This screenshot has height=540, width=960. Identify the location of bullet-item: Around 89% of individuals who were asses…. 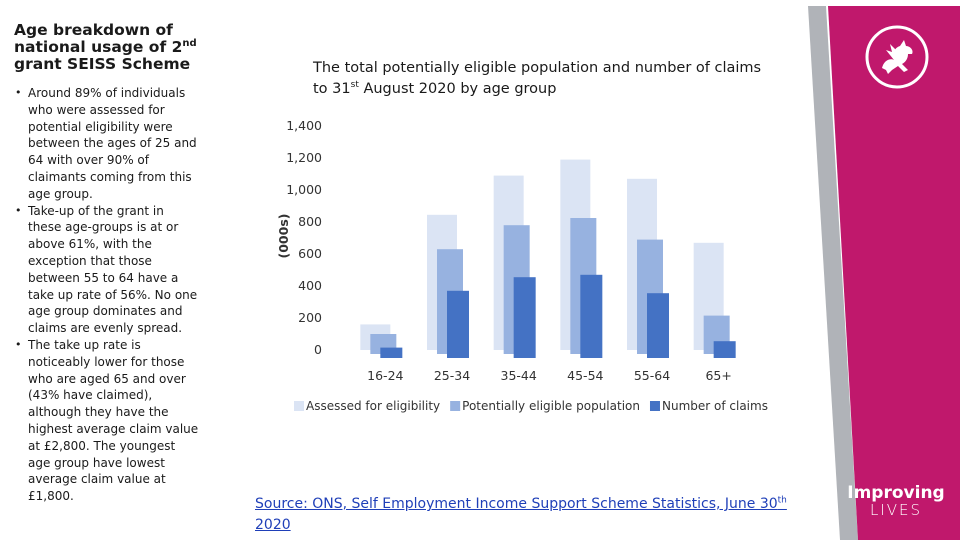
(107, 144).